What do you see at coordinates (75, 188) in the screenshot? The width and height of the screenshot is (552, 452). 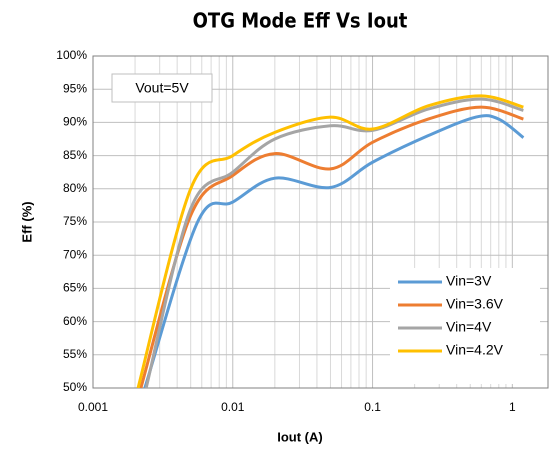 I see `y-tick-label: 80%` at bounding box center [75, 188].